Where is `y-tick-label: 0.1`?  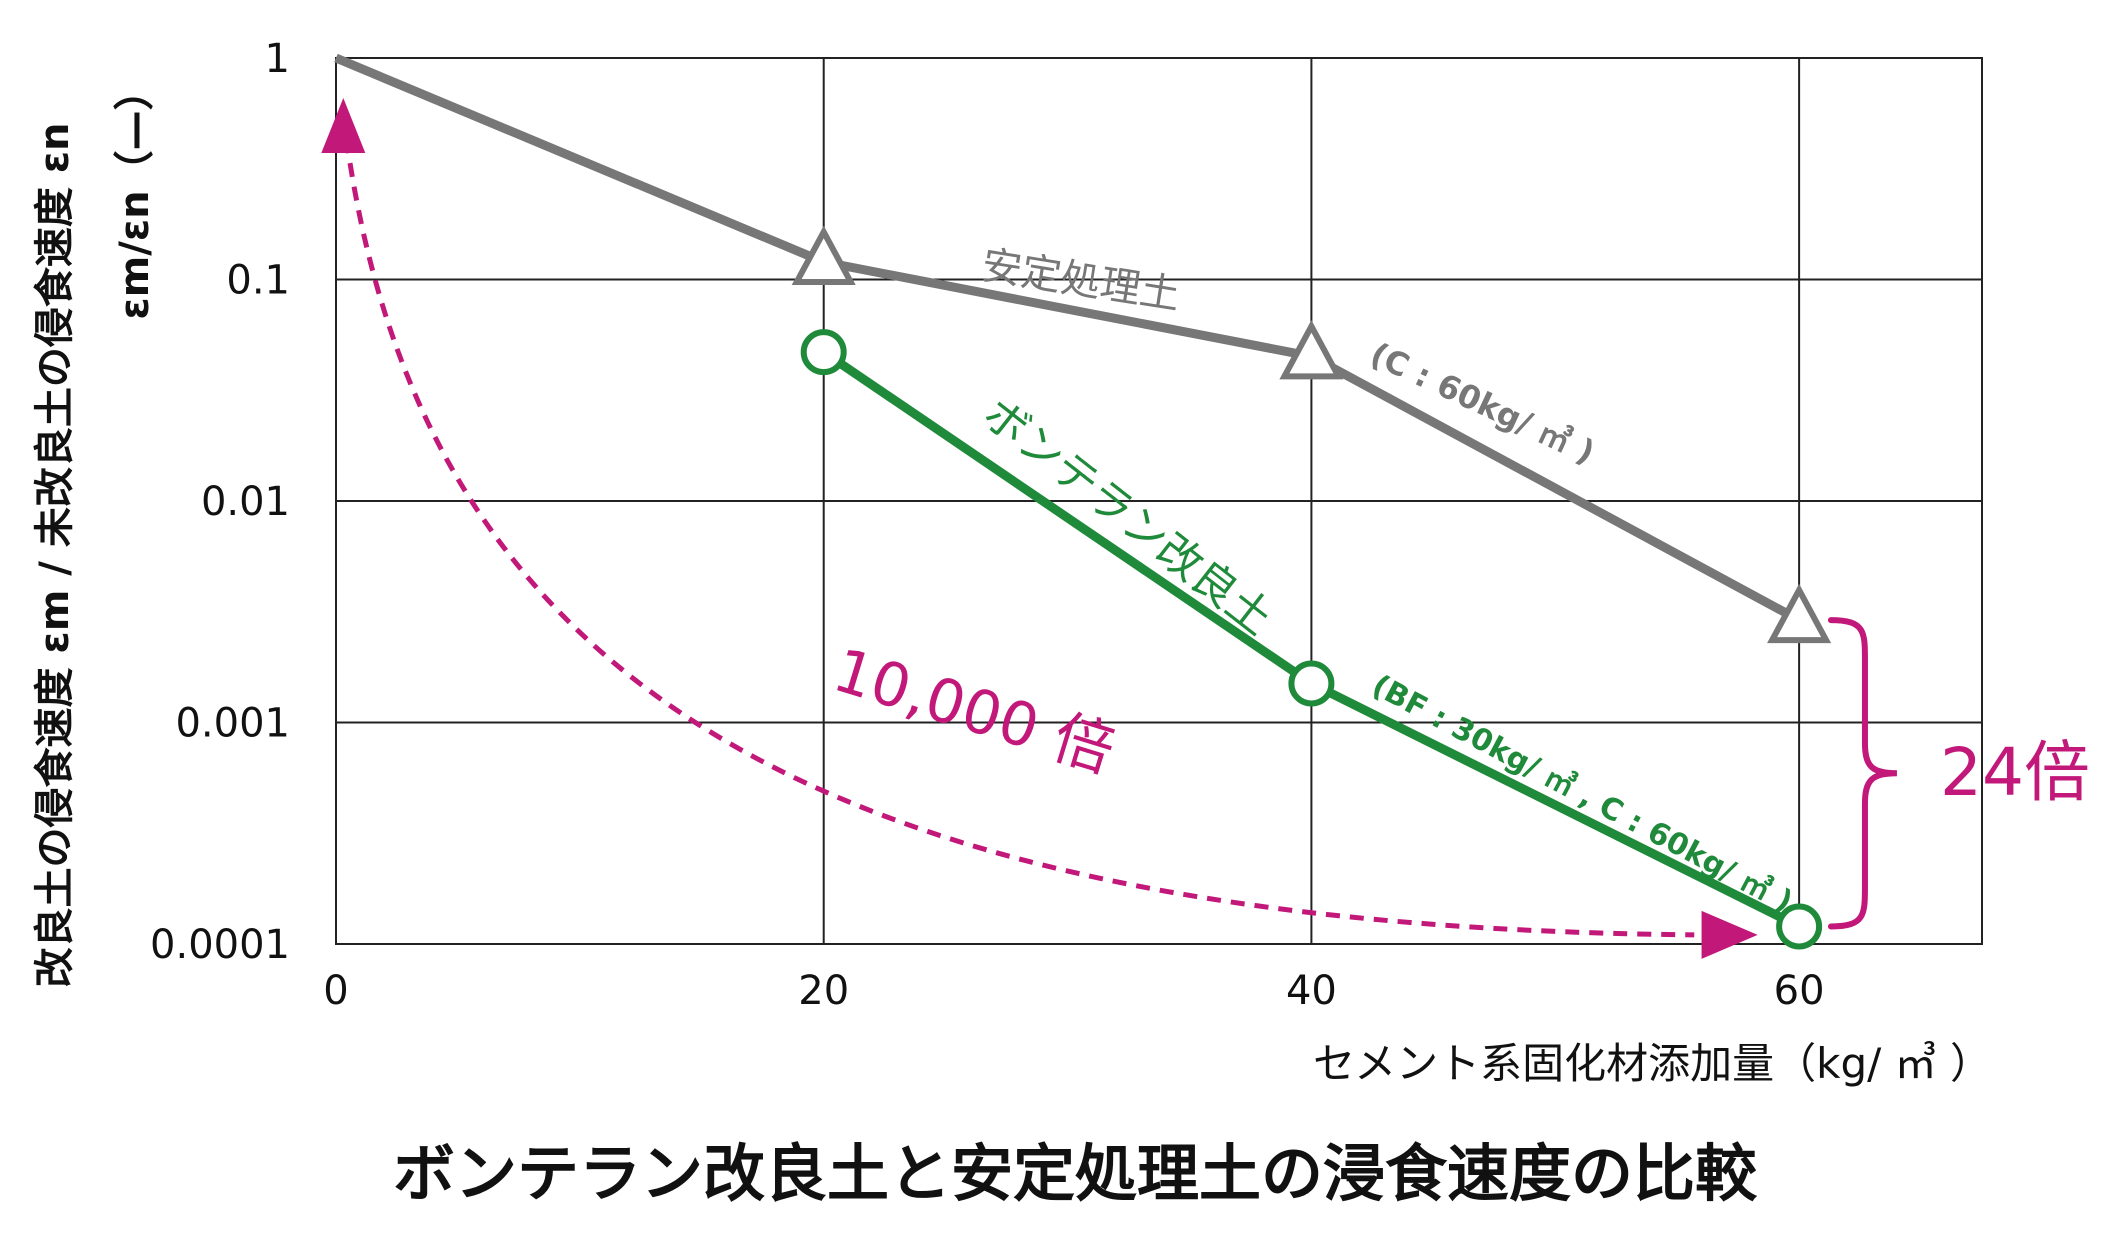 y-tick-label: 0.1 is located at coordinates (258, 281).